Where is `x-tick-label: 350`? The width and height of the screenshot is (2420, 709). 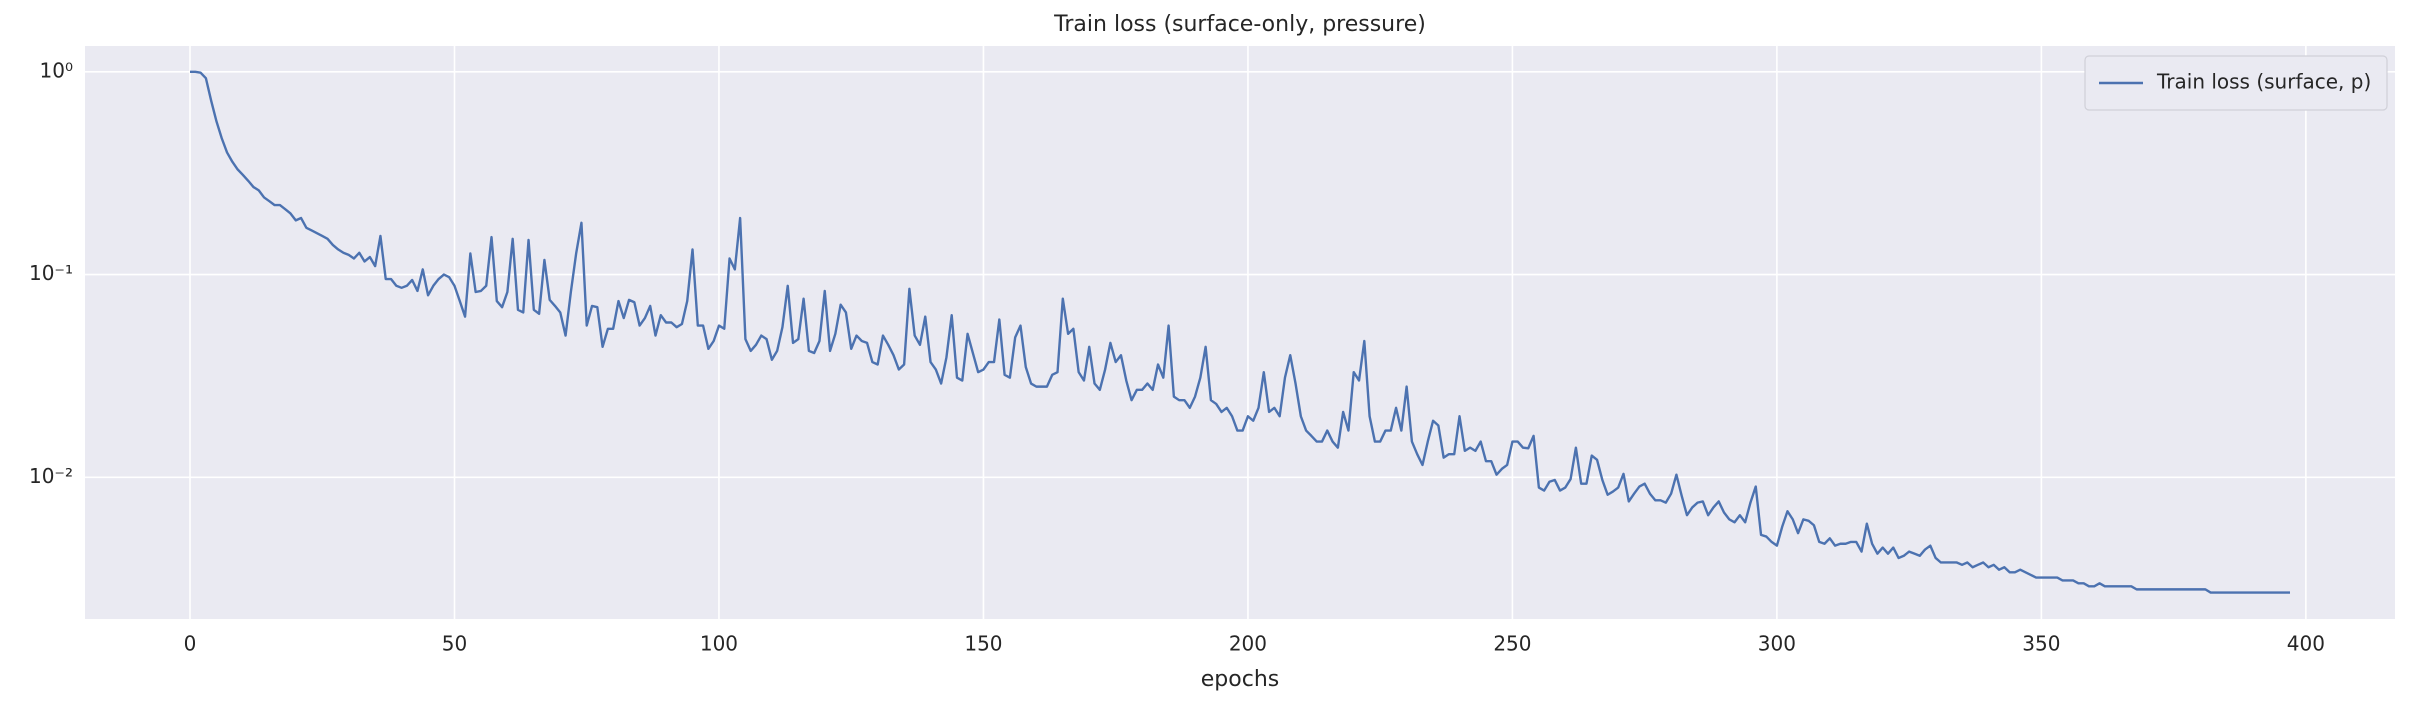 x-tick-label: 350 is located at coordinates (2041, 644).